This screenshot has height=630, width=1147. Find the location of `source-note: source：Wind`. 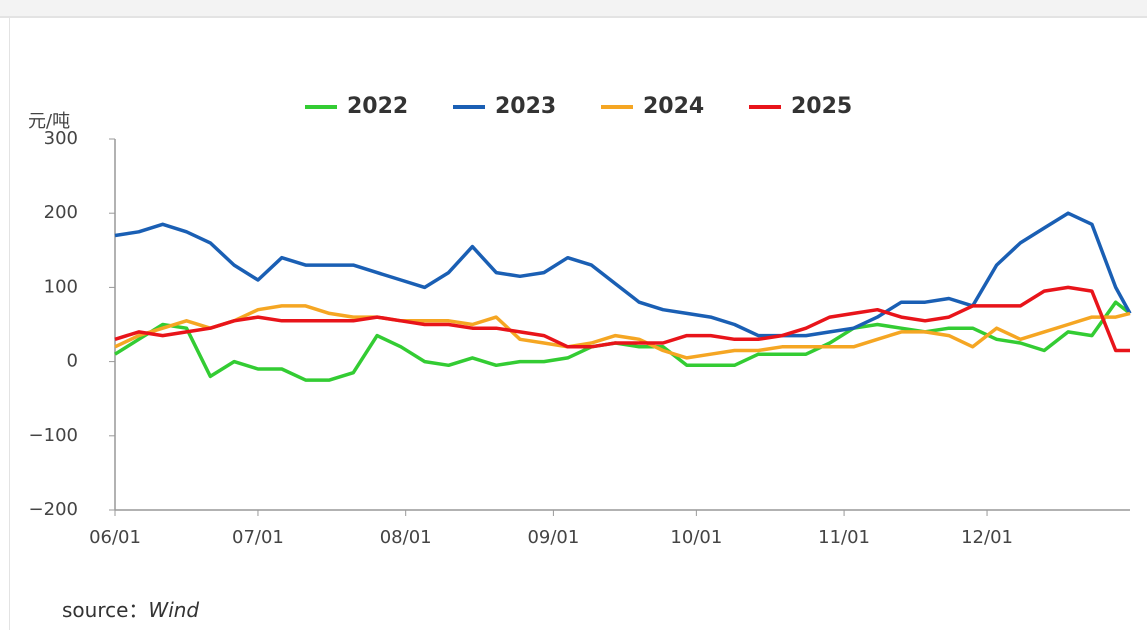

source-note: source：Wind is located at coordinates (130, 608).